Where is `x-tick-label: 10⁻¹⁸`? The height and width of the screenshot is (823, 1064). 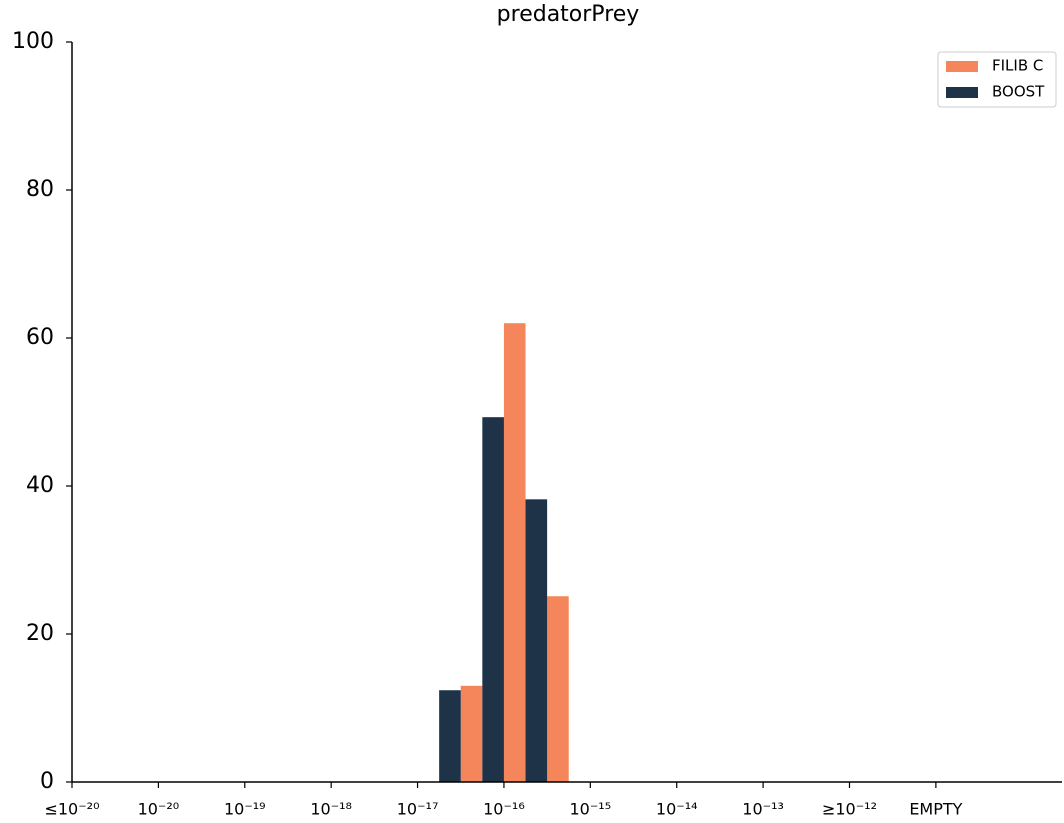
x-tick-label: 10⁻¹⁸ is located at coordinates (331, 809).